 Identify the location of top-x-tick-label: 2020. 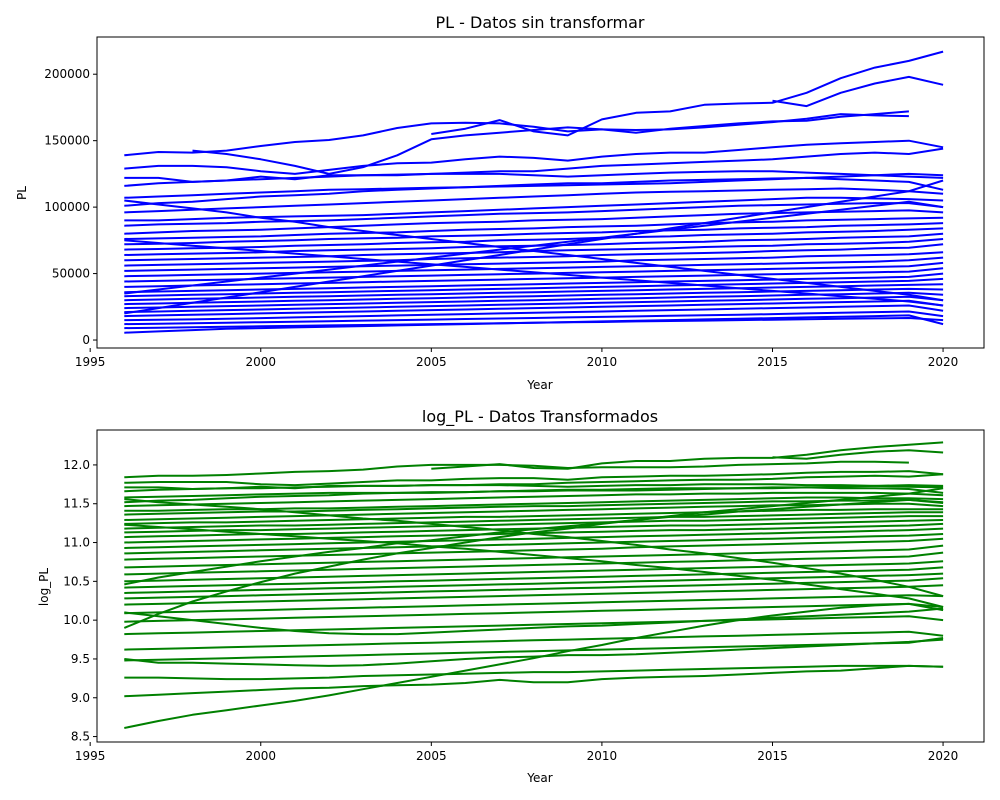
(943, 362).